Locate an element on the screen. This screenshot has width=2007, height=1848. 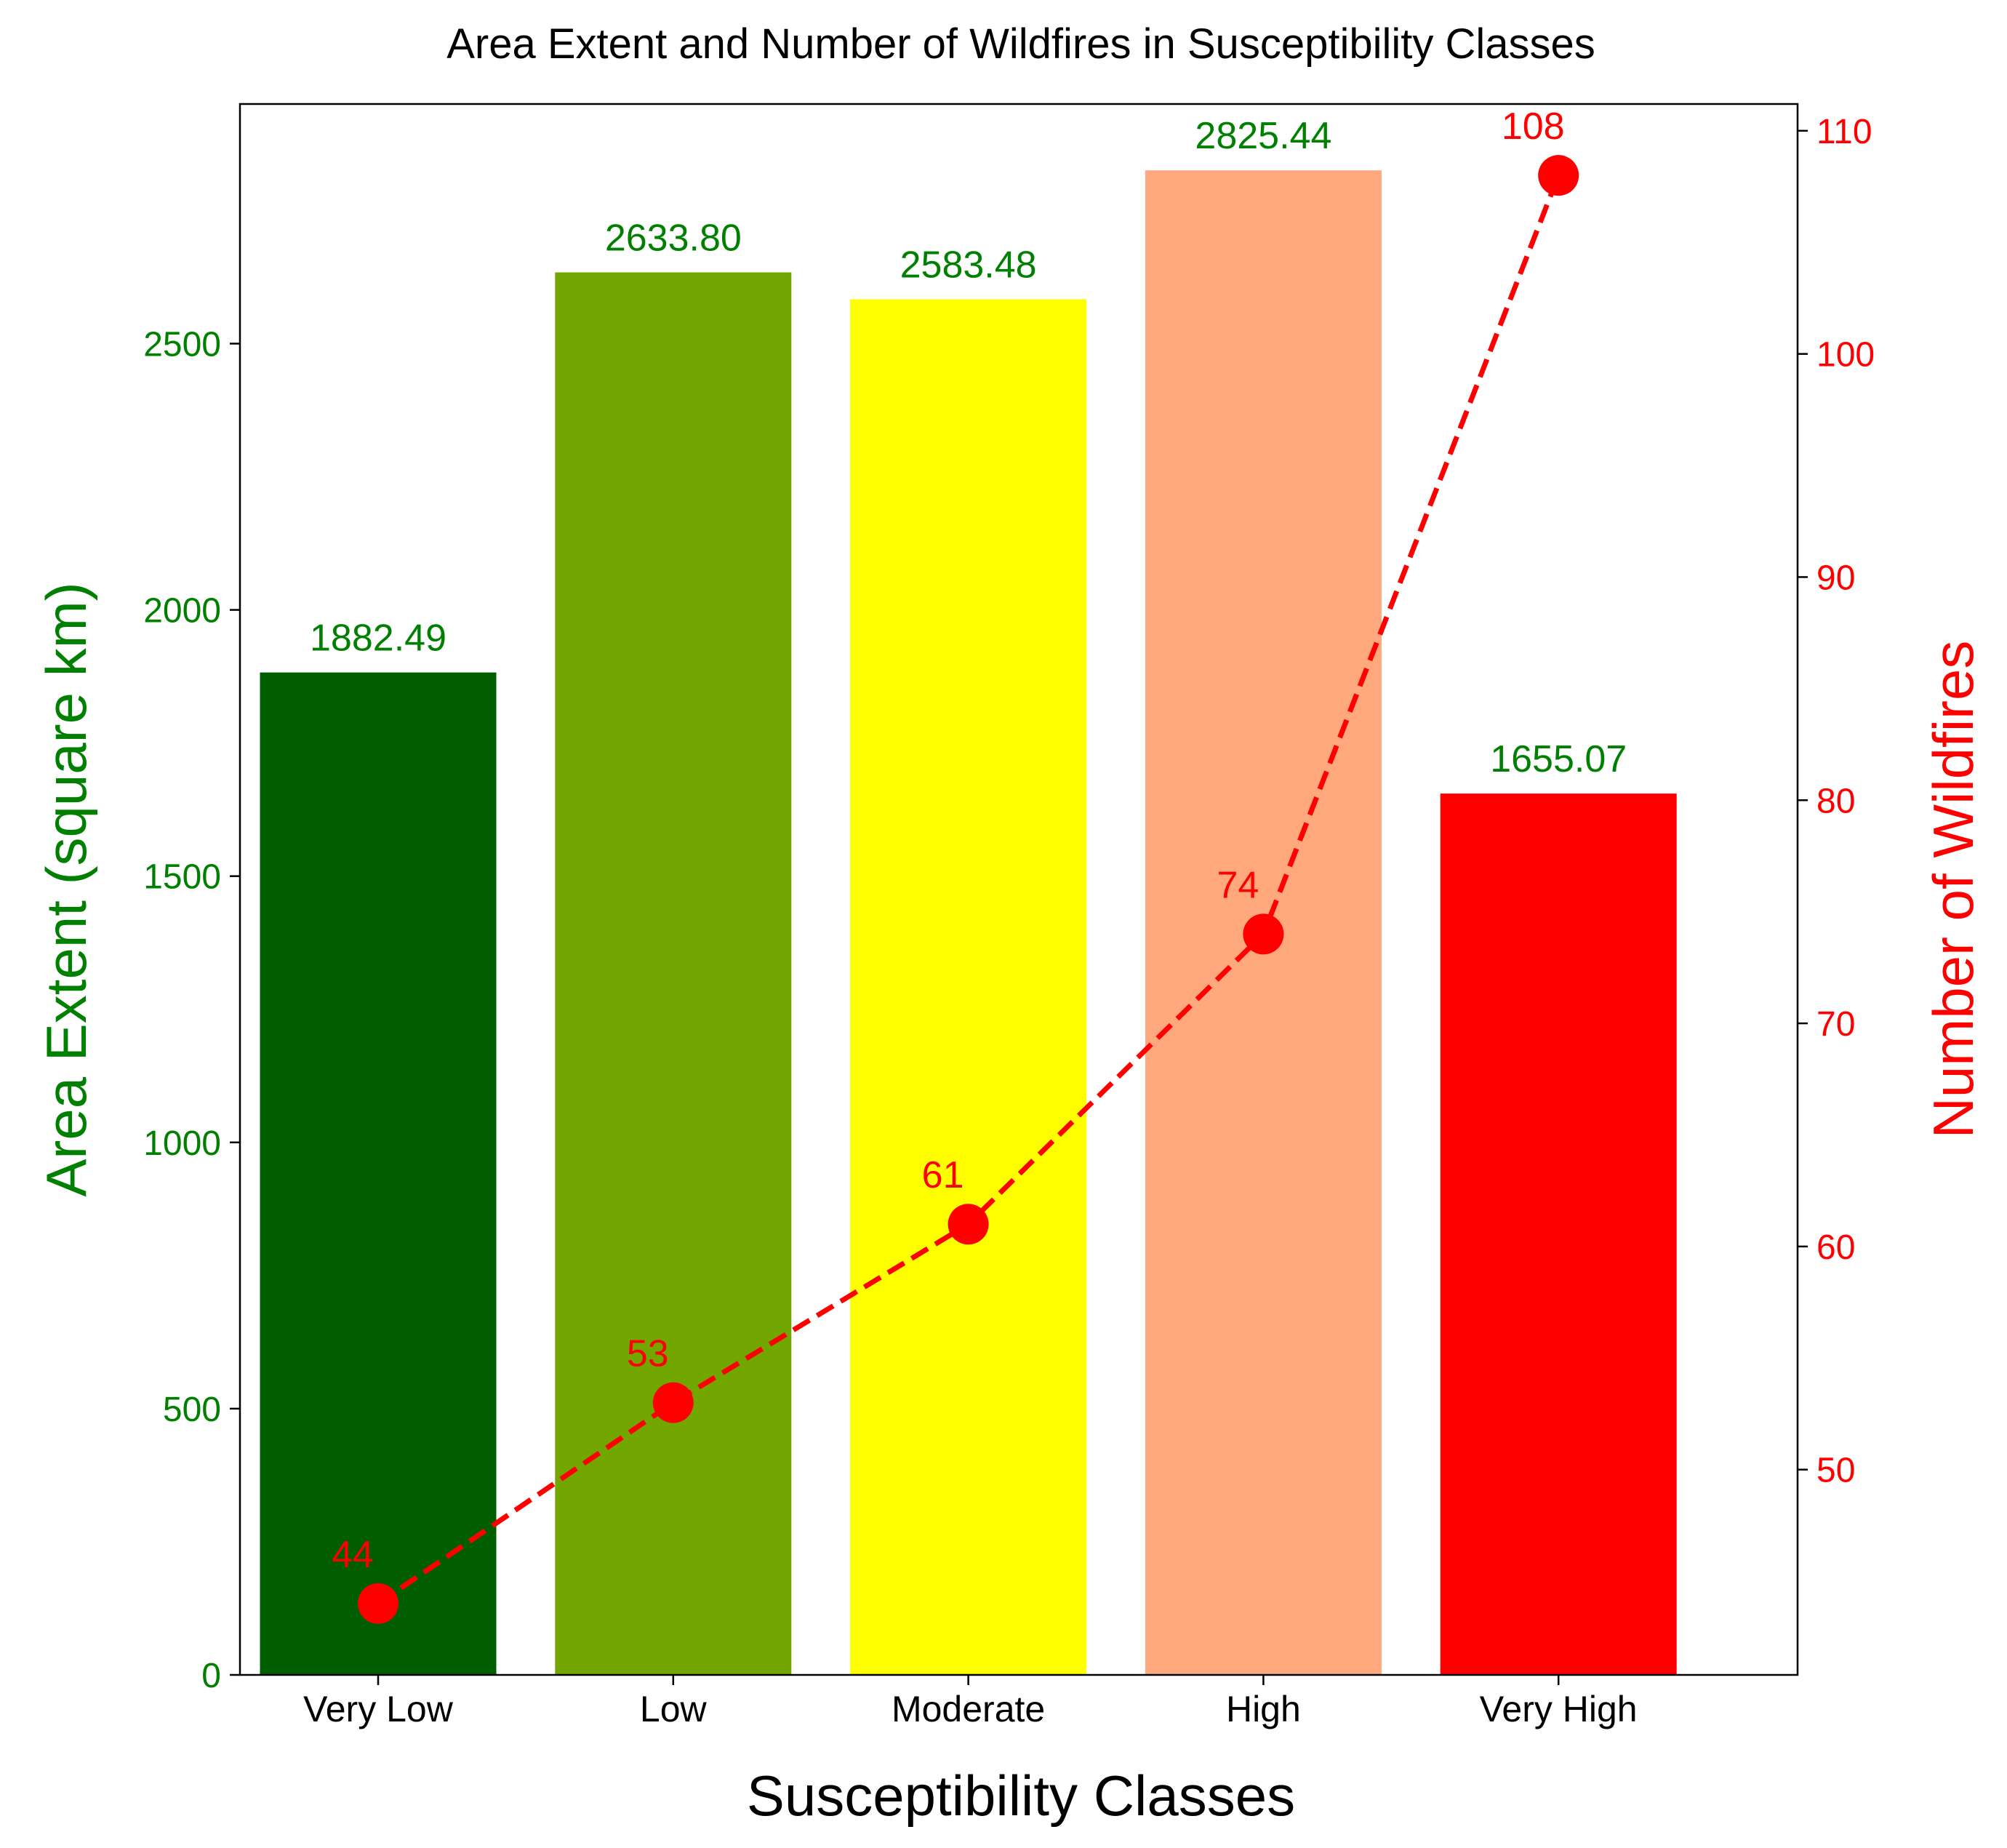
right-tick-label: 100 is located at coordinates (1845, 355).